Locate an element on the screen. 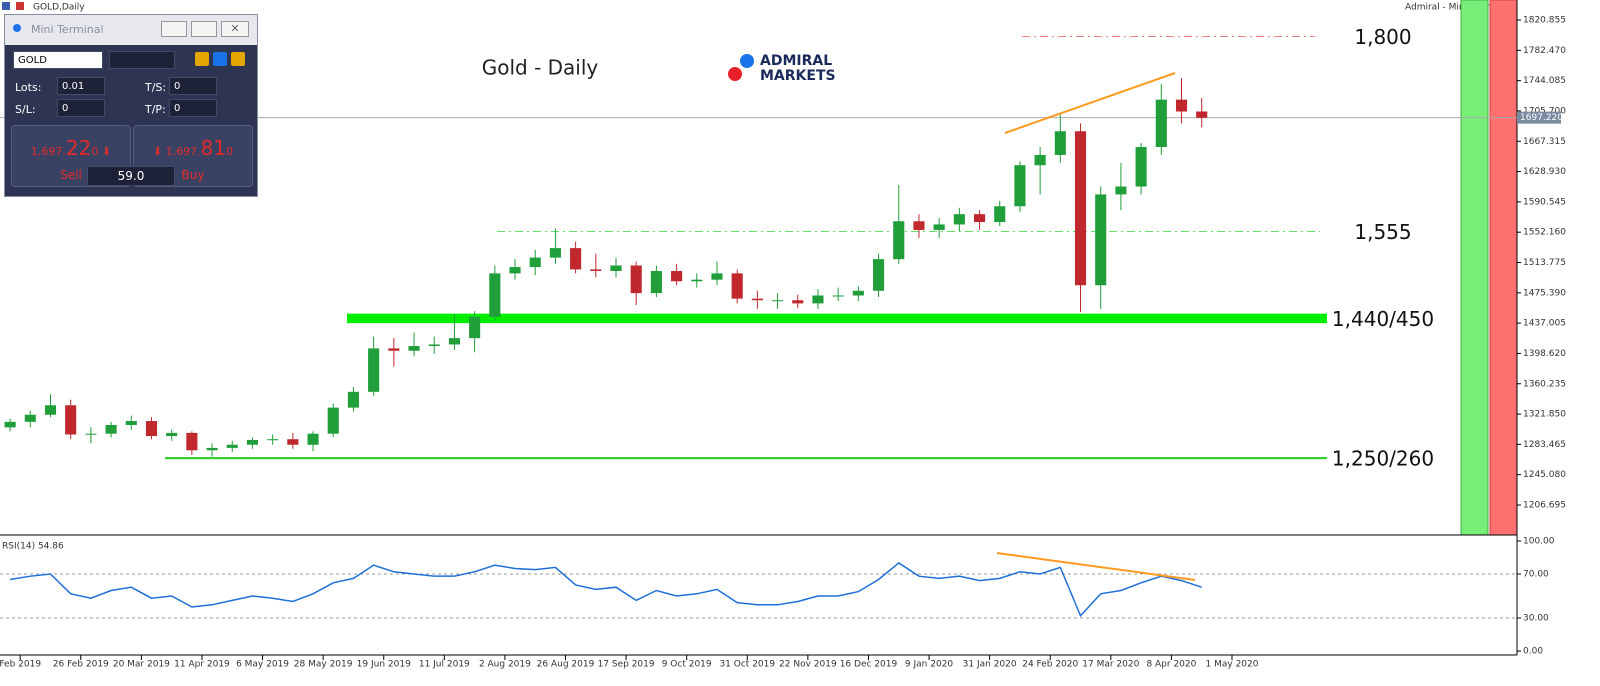 The height and width of the screenshot is (686, 1600). lots: 0.01 is located at coordinates (73, 86).